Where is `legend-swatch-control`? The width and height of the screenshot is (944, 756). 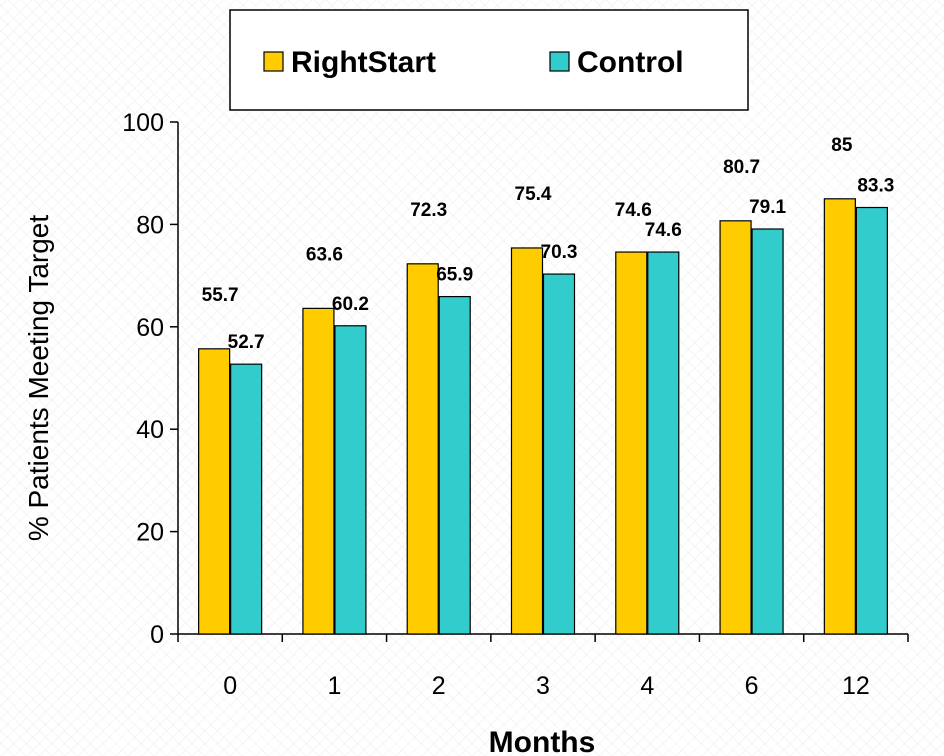
legend-swatch-control is located at coordinates (559, 61).